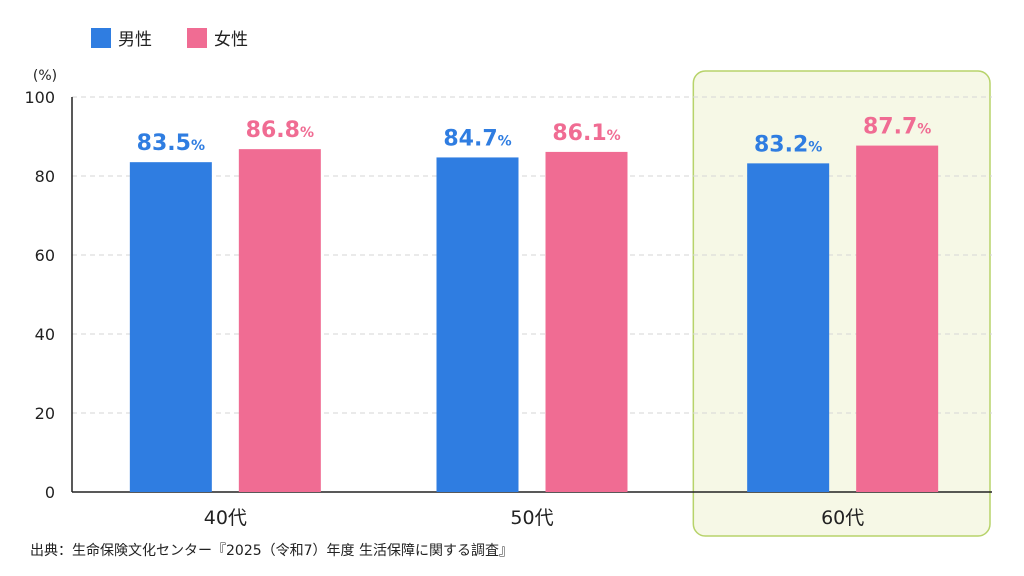  I want to click on y-tick-label: 60, so click(45, 255).